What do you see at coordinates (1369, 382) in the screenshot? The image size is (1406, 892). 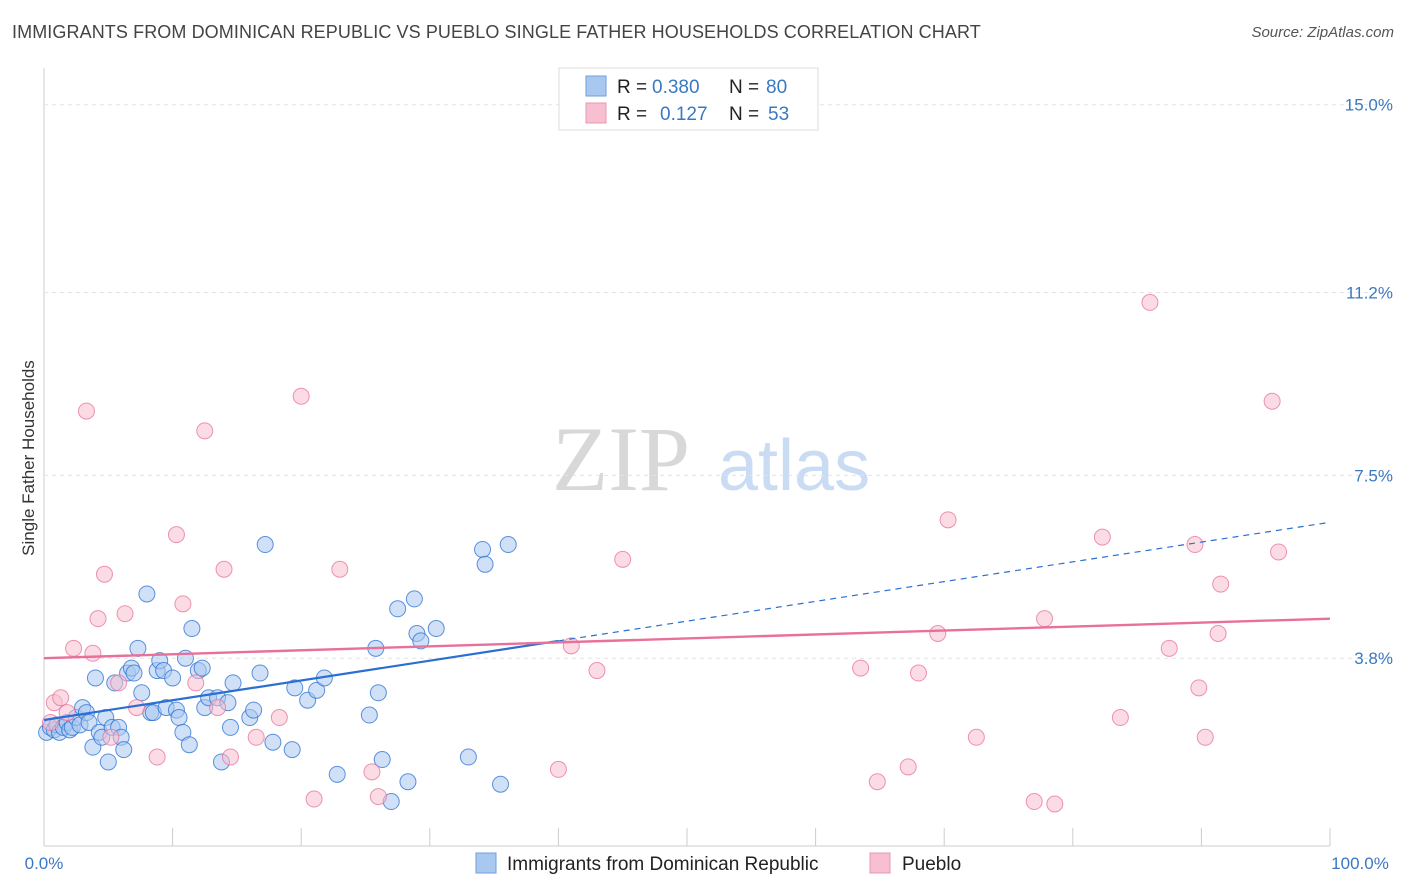 I see `y-tick-labels: 3.8% 7.5% 11.2% 15.0%` at bounding box center [1369, 382].